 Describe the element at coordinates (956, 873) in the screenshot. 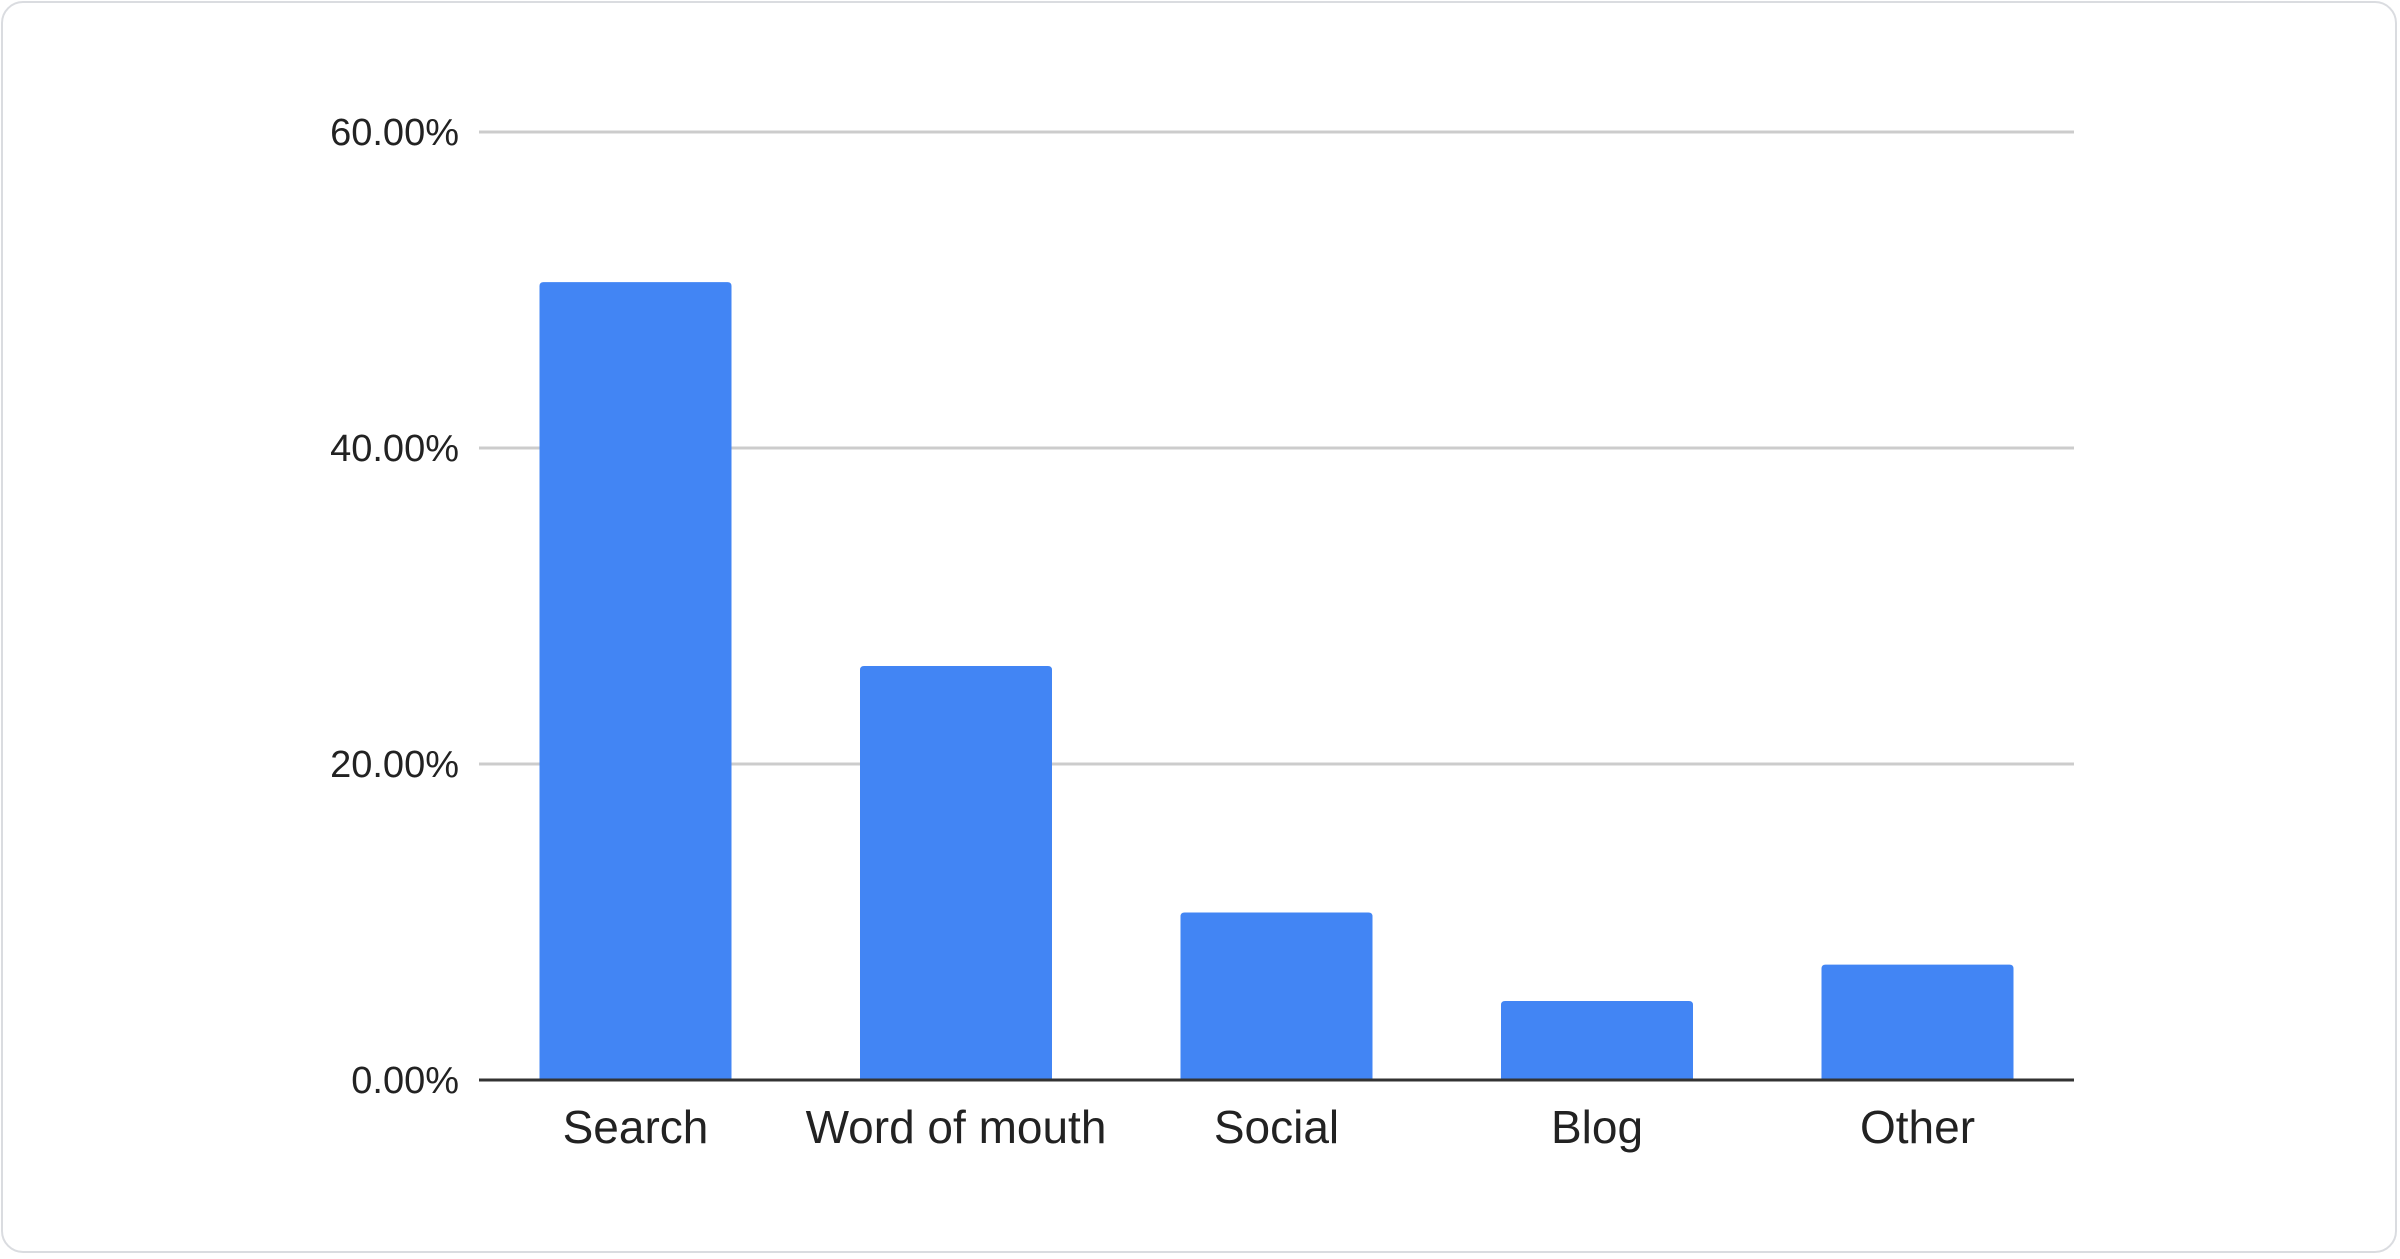

I see `bar-word-of-mouth` at that location.